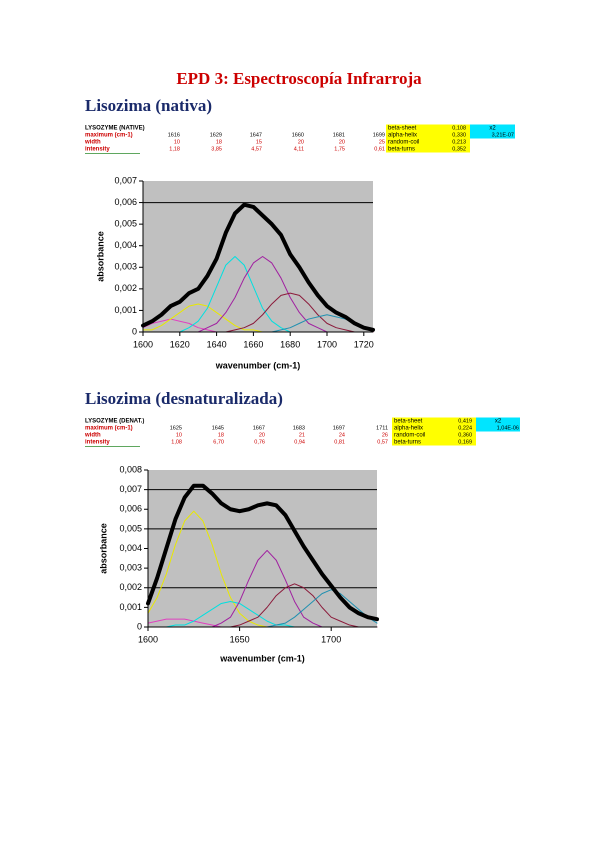 This screenshot has height=848, width=599. I want to click on y-tick-label: 0,001, so click(125, 310).